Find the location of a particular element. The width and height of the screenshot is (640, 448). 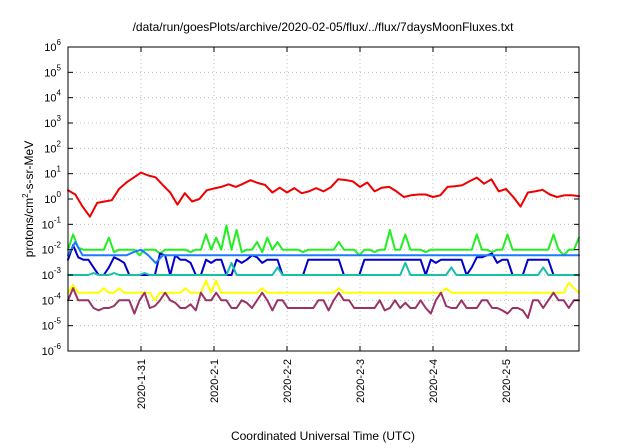

y-tick-label: 10³ is located at coordinates (52, 122).